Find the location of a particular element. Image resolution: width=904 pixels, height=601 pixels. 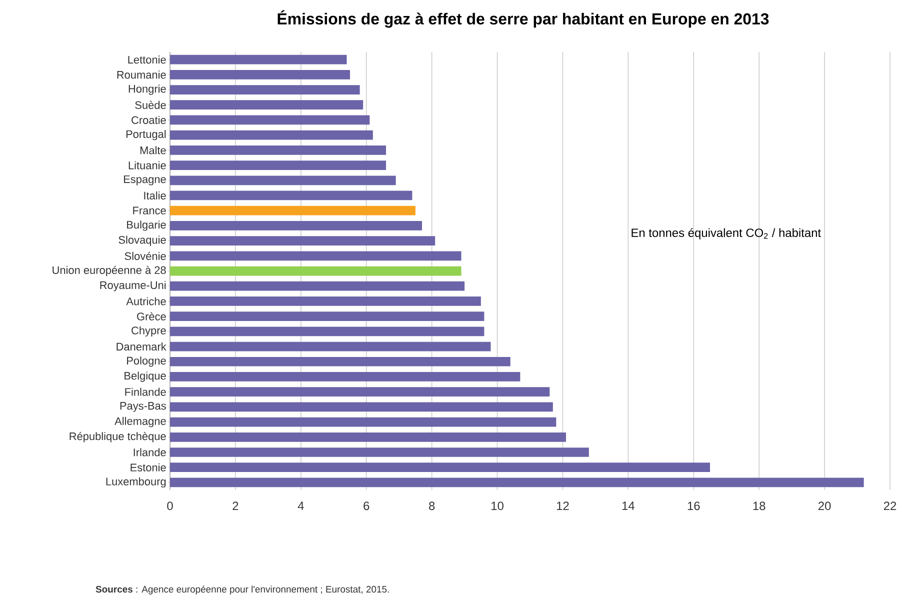

y-tick-label: Luxembourg is located at coordinates (136, 482).